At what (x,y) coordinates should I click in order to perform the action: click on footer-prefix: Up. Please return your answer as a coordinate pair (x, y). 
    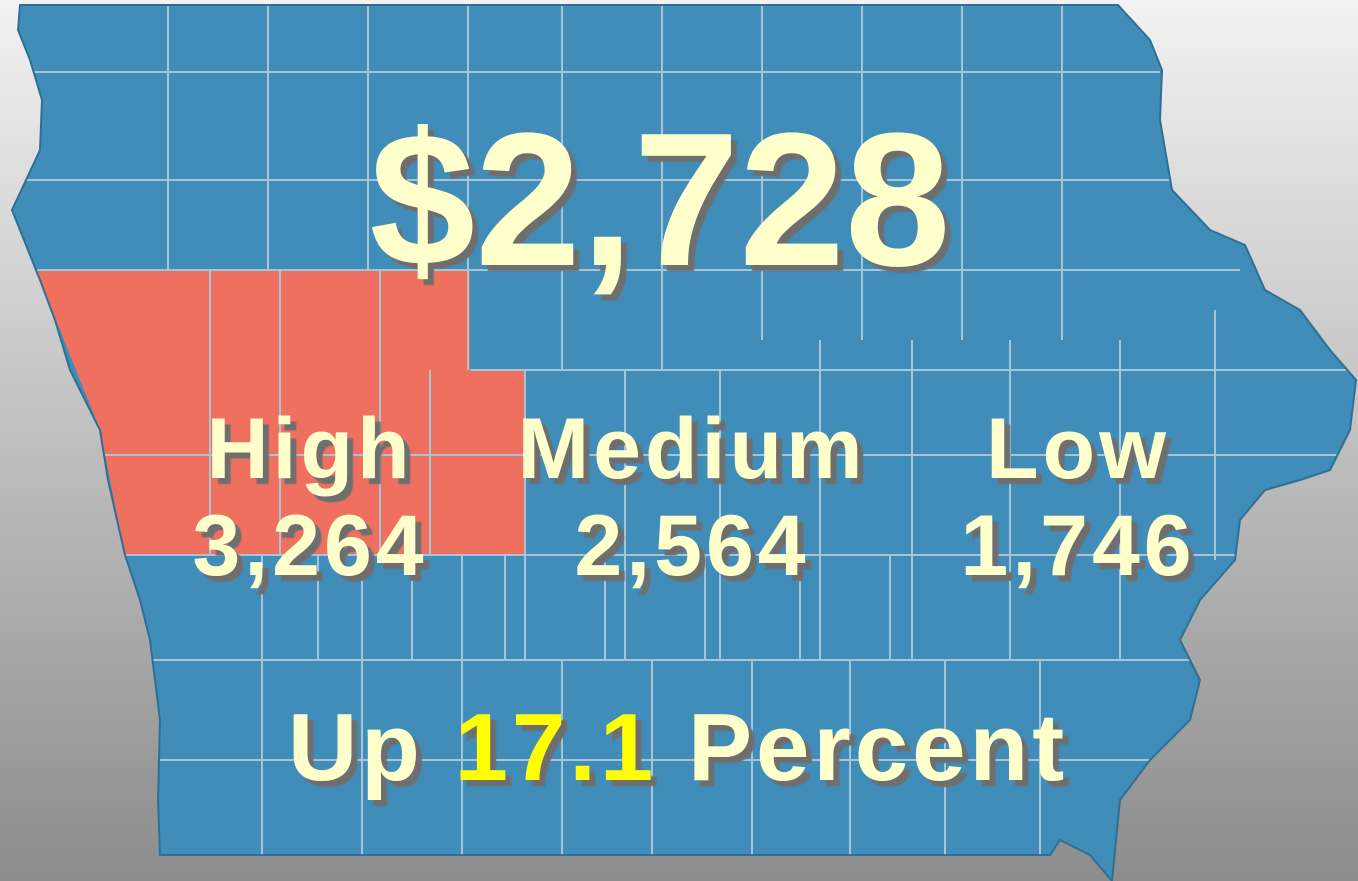
    Looking at the image, I should click on (356, 747).